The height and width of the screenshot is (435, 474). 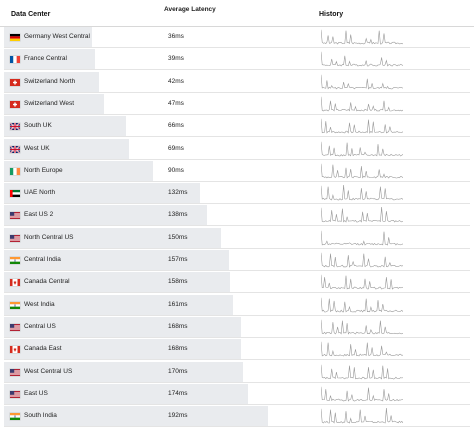 What do you see at coordinates (178, 193) in the screenshot?
I see `average-latency: 132ms` at bounding box center [178, 193].